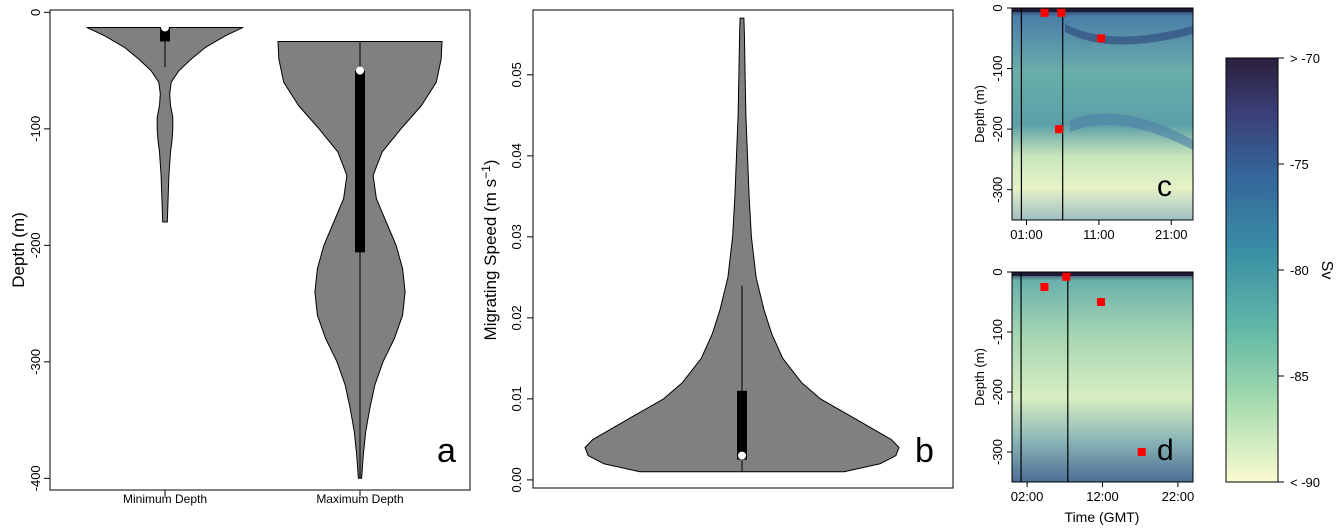 The height and width of the screenshot is (528, 1343). I want to click on panel-b-speed-median-point, so click(742, 455).